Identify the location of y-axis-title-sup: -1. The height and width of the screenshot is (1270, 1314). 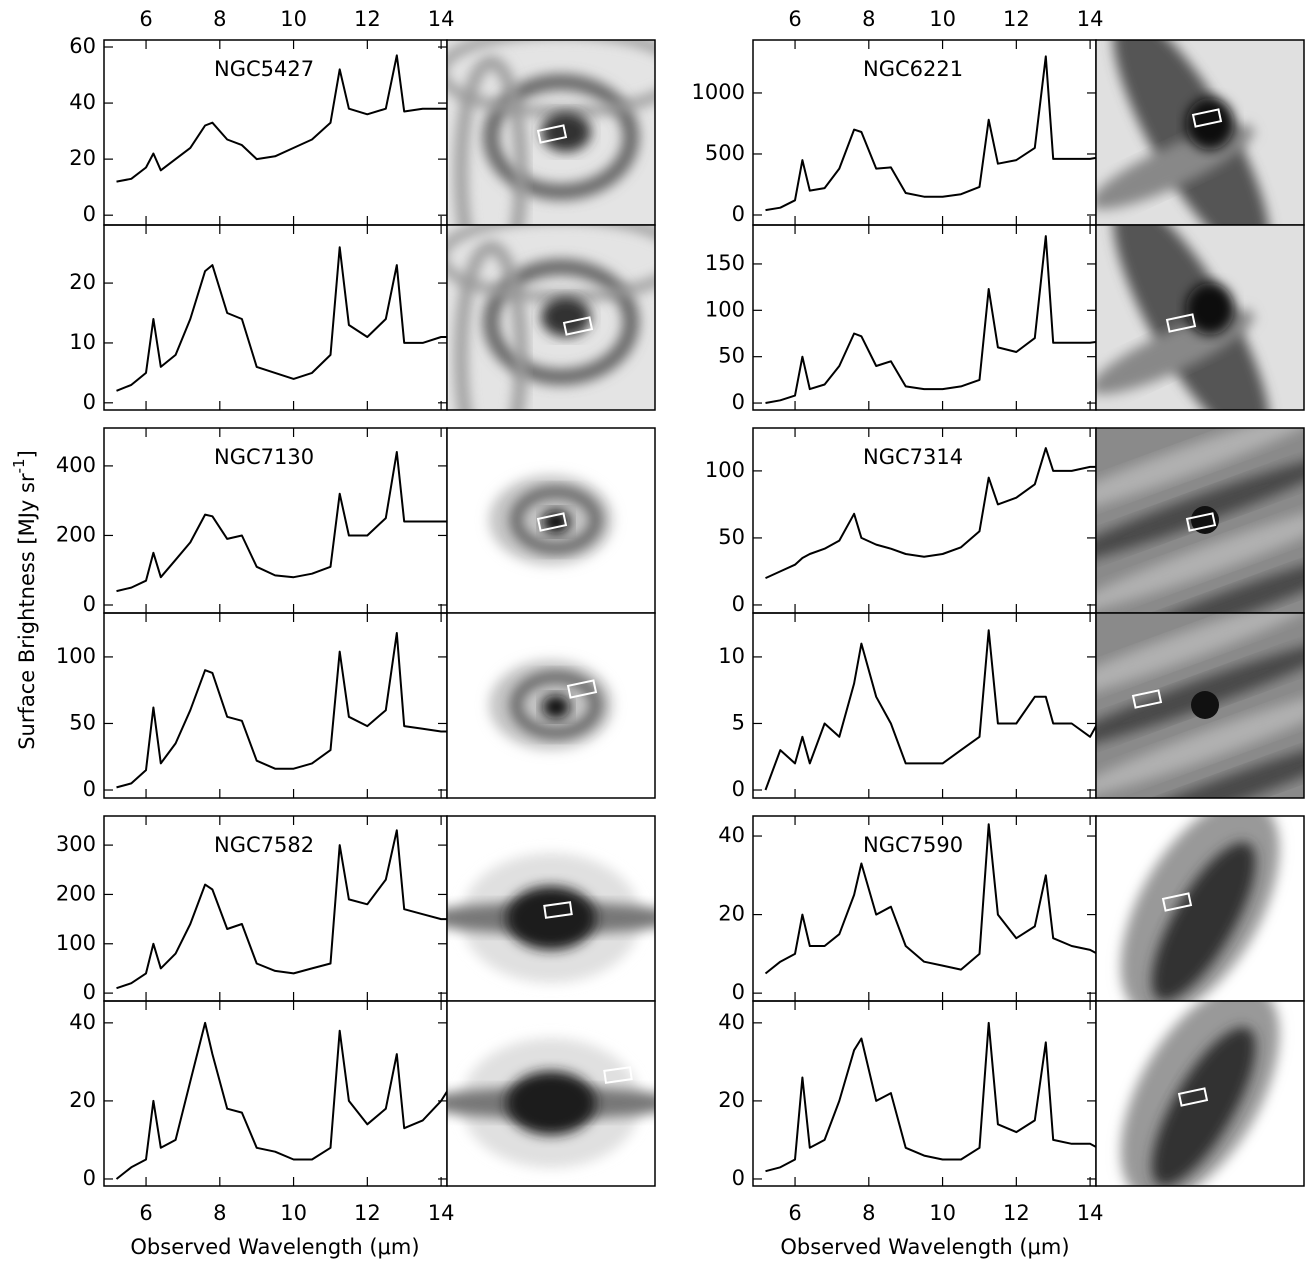
(19, 465).